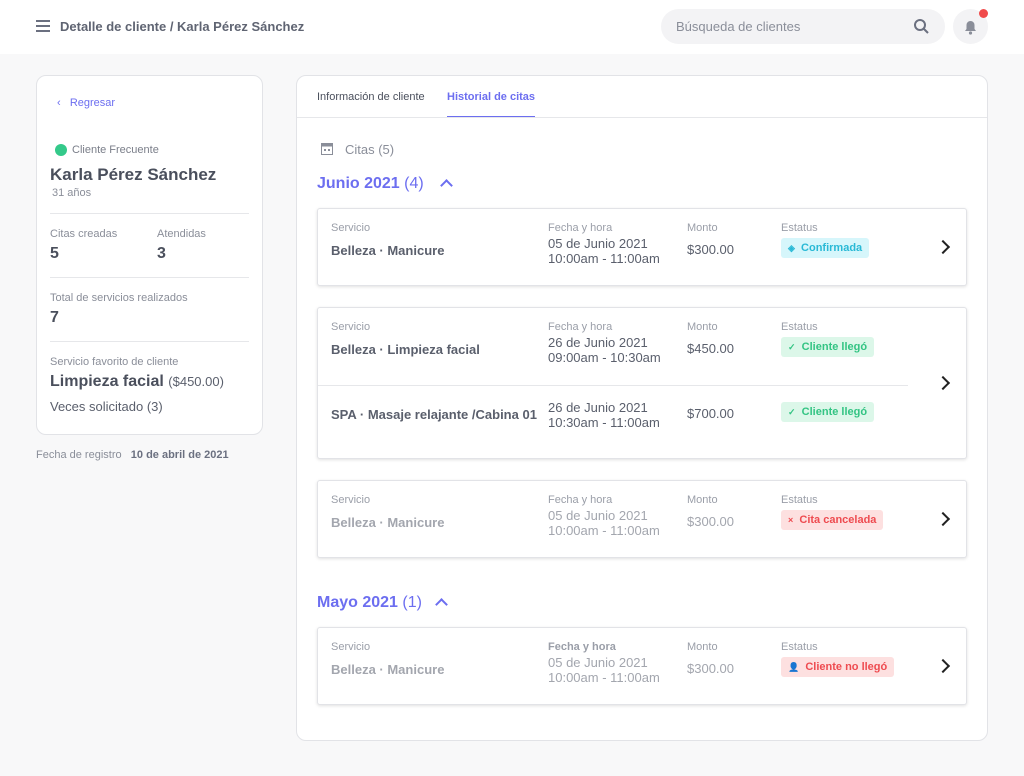 The width and height of the screenshot is (1024, 776). Describe the element at coordinates (710, 413) in the screenshot. I see `amount: $700.00` at that location.